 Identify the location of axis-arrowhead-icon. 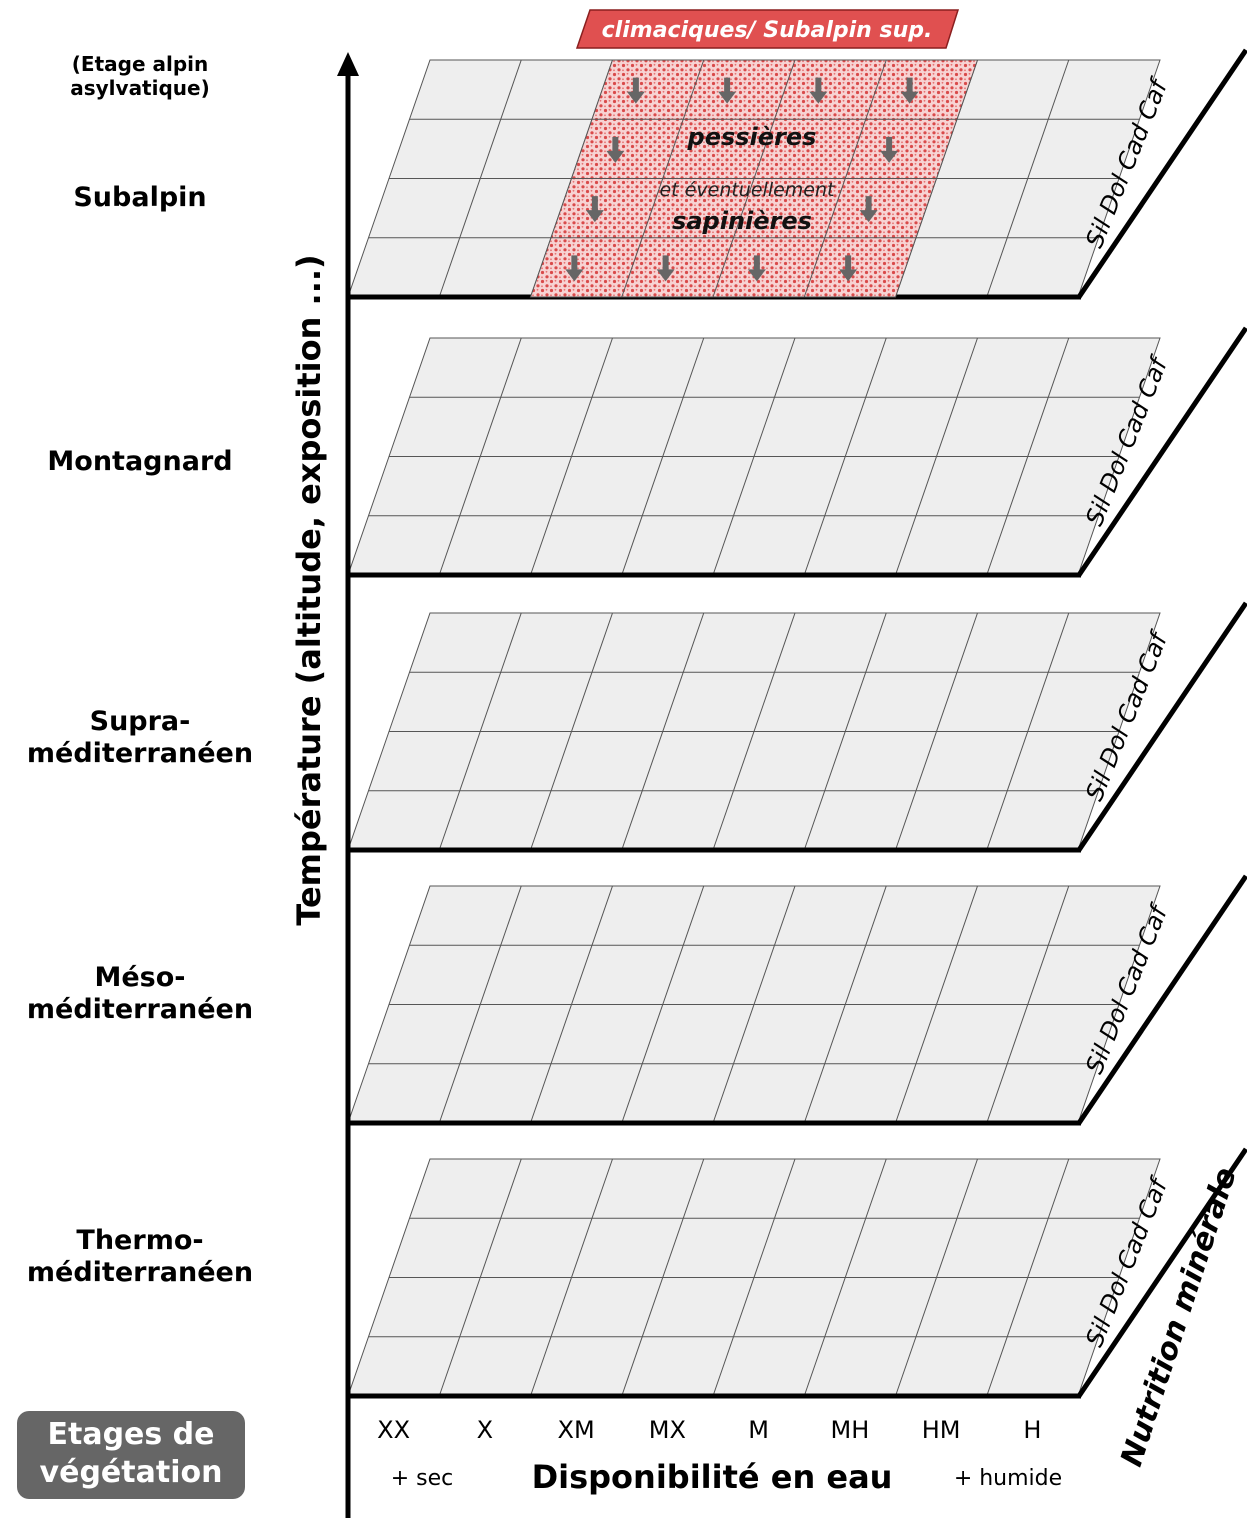
(348, 64).